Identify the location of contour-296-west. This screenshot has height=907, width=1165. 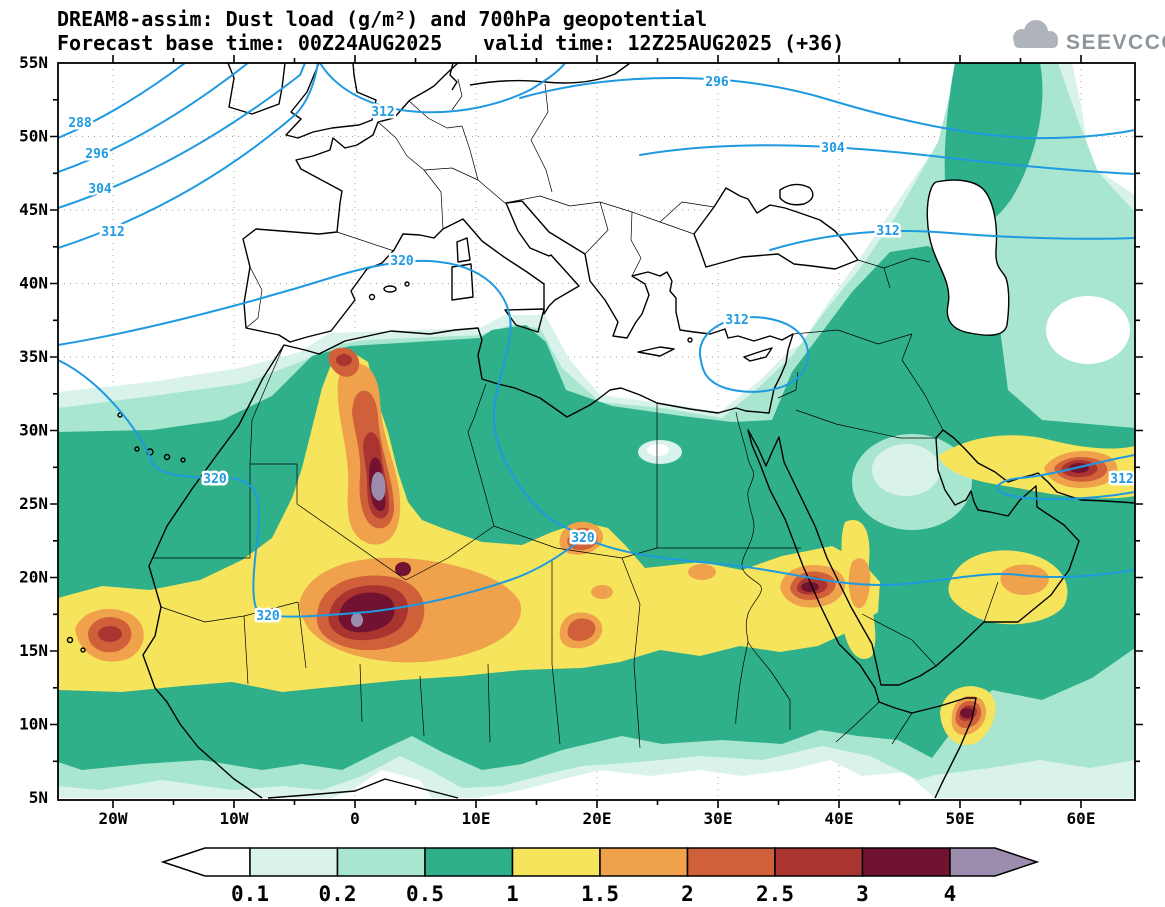
(153, 118).